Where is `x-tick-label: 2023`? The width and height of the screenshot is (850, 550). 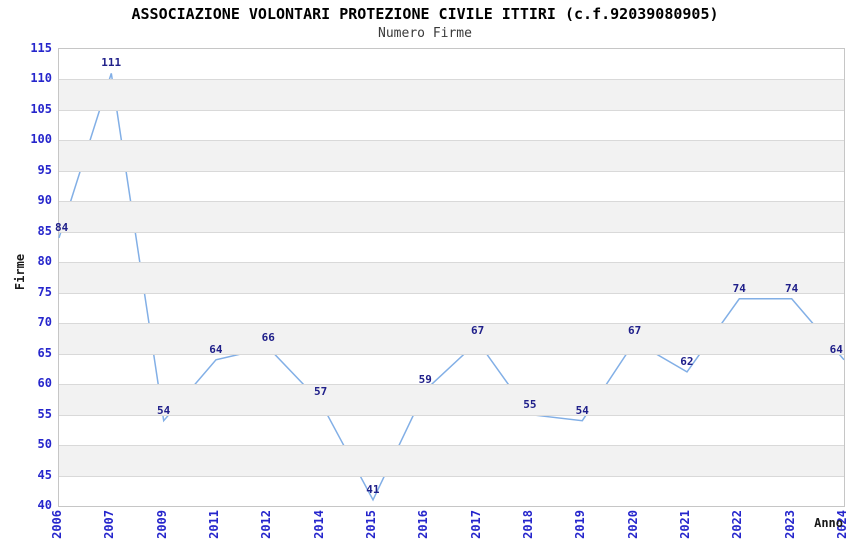
x-tick-label: 2023 is located at coordinates (789, 524).